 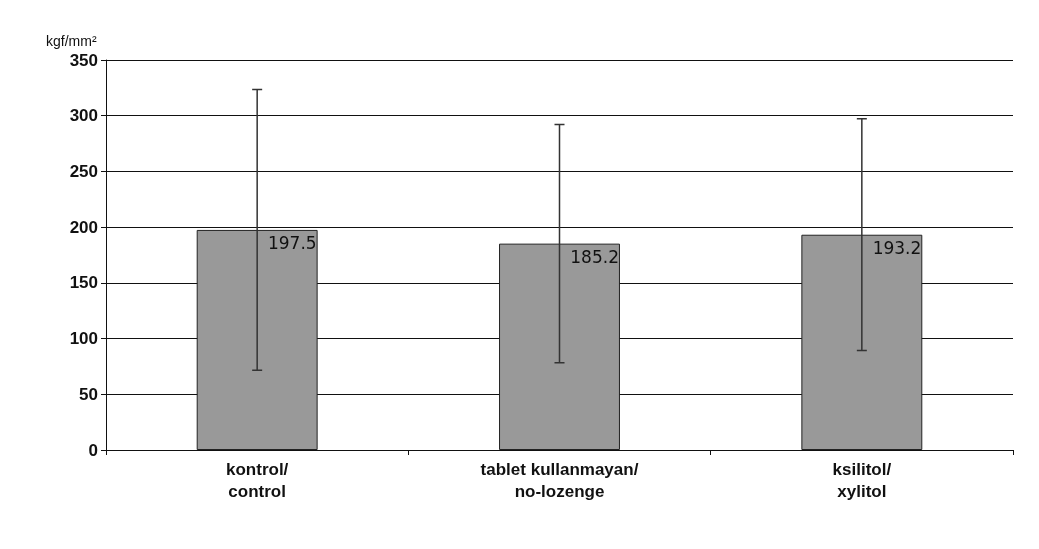 What do you see at coordinates (83, 283) in the screenshot?
I see `y-tick-label: 150` at bounding box center [83, 283].